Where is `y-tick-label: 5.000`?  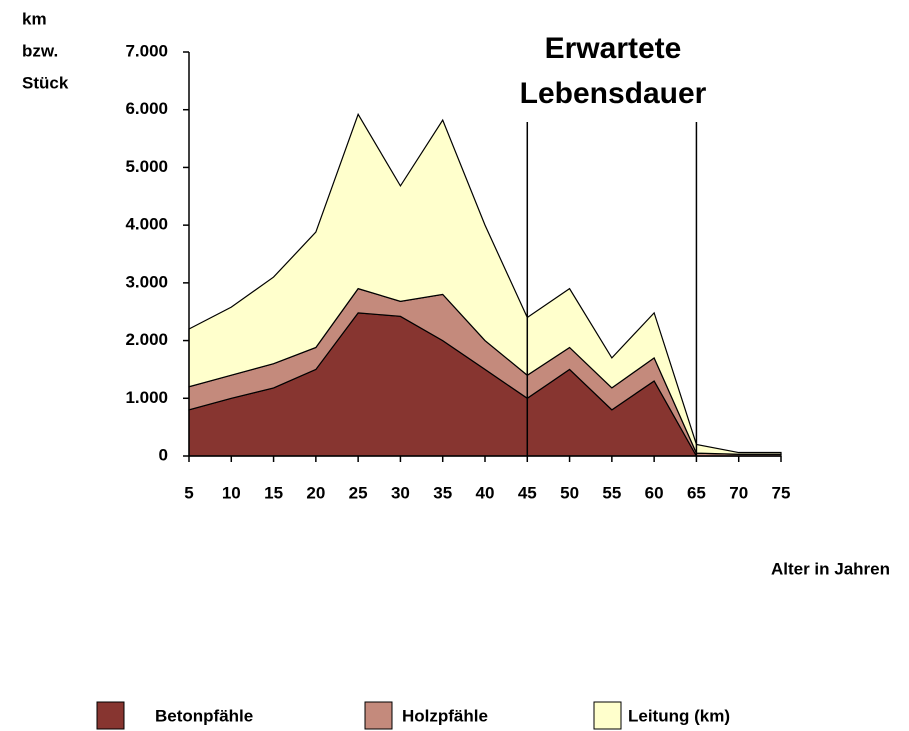 y-tick-label: 5.000 is located at coordinates (146, 166).